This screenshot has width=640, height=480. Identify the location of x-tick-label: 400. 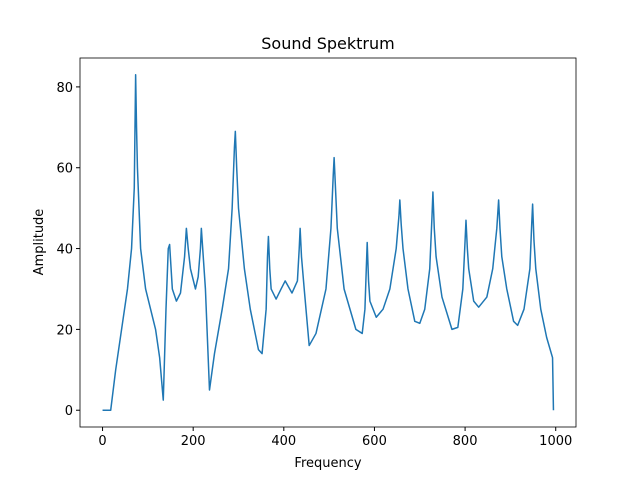
(283, 441).